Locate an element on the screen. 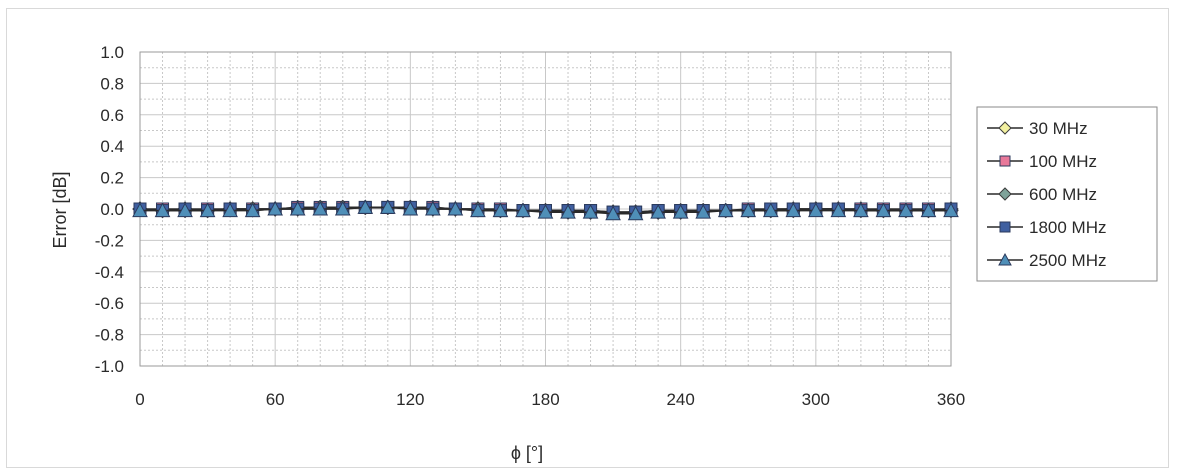 This screenshot has height=475, width=1177. x-tick-label: 240 is located at coordinates (680, 399).